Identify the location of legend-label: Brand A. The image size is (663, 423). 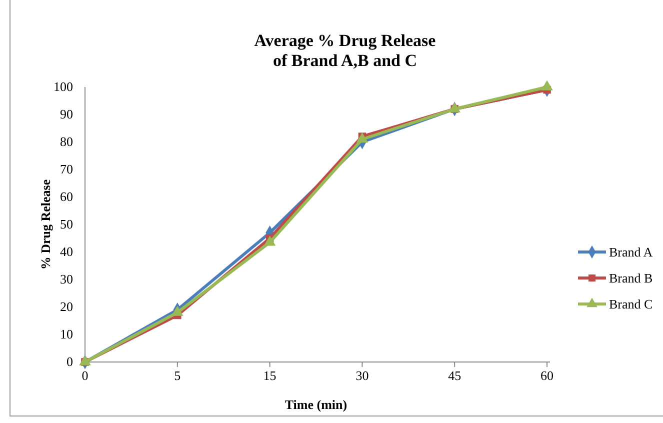
(631, 252).